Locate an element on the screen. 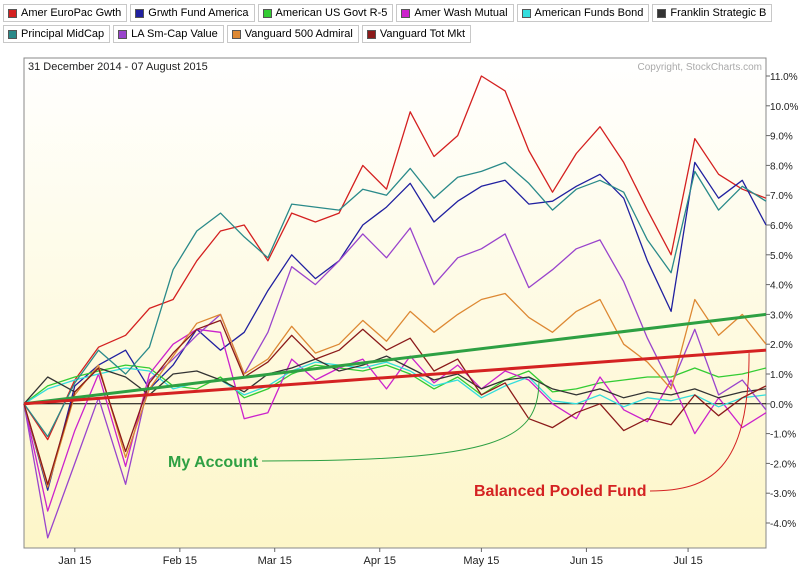  trend-lines is located at coordinates (395, 359).